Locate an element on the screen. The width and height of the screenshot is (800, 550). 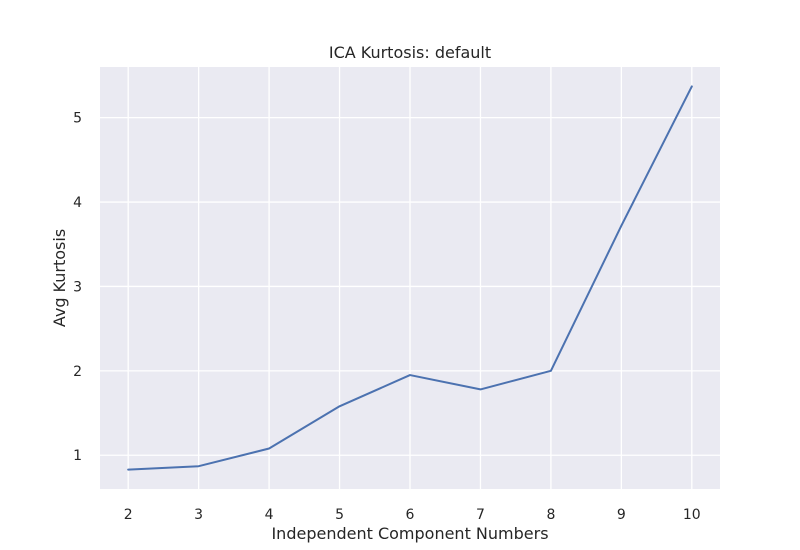
x-tick-label: 6 is located at coordinates (410, 515).